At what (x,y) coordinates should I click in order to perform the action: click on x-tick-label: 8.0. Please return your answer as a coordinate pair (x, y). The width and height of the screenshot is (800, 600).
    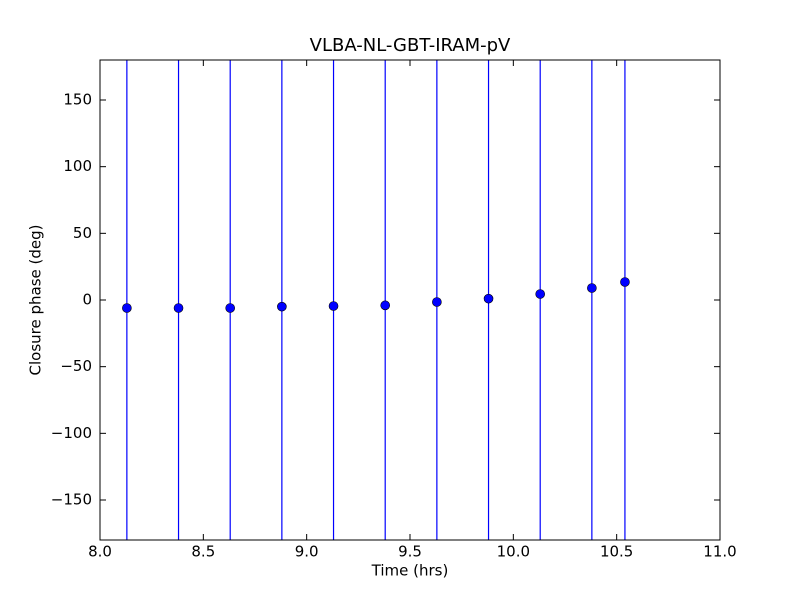
    Looking at the image, I should click on (100, 552).